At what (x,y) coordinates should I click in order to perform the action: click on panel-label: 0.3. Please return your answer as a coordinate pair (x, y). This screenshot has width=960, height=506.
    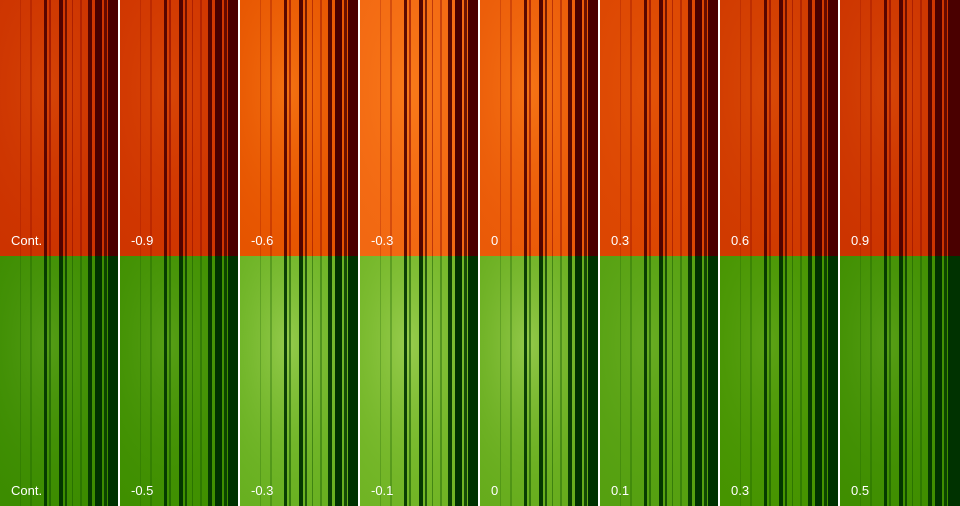
    Looking at the image, I should click on (620, 240).